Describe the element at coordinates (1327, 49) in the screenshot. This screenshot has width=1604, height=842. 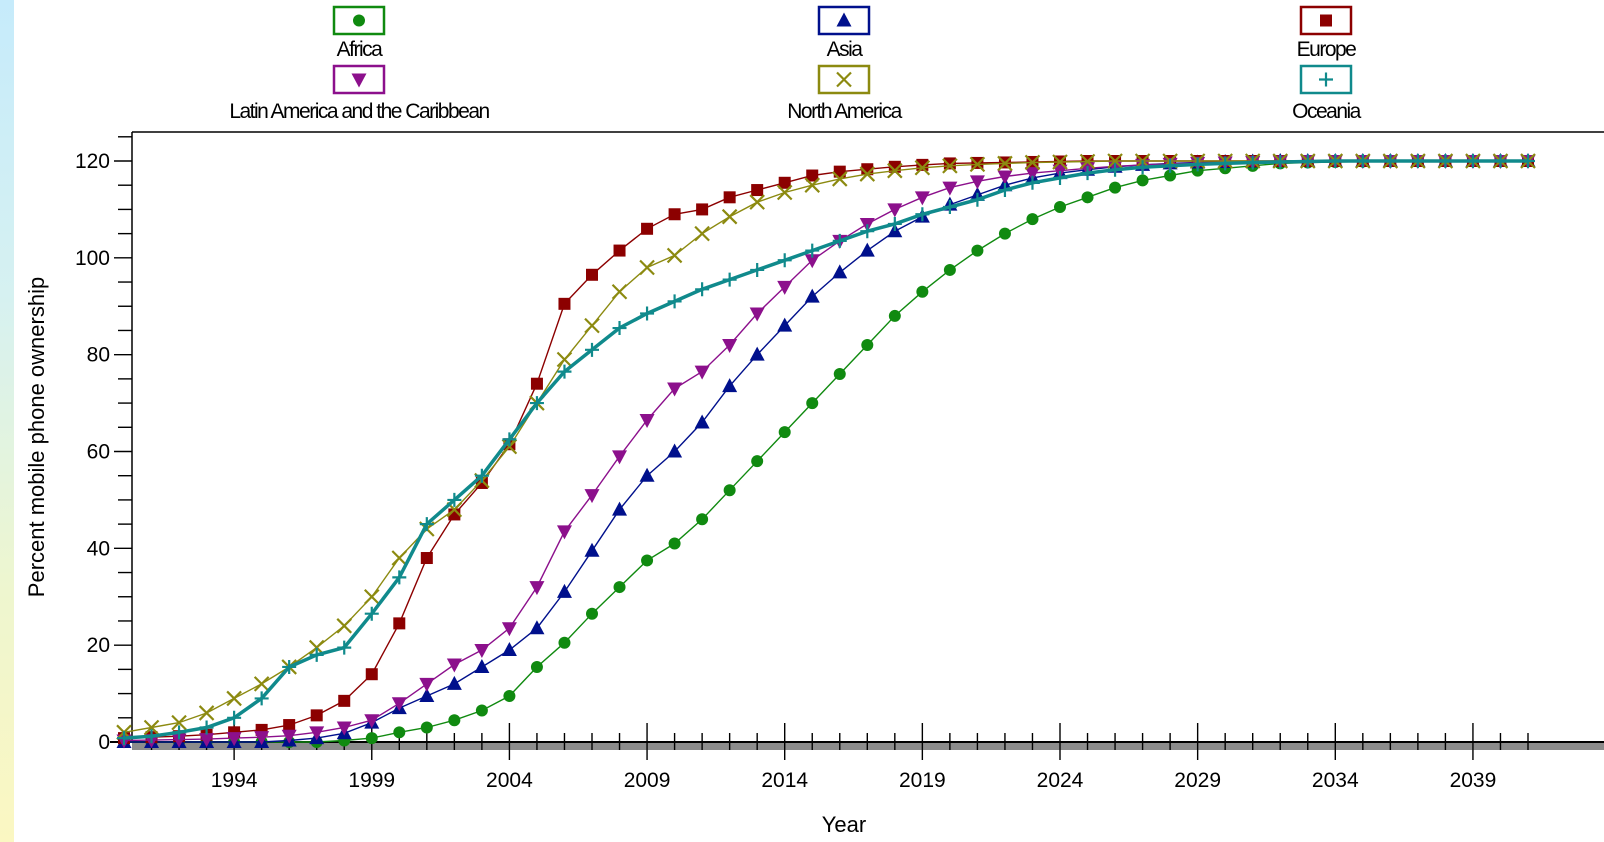
I see `legend-label: Europe` at that location.